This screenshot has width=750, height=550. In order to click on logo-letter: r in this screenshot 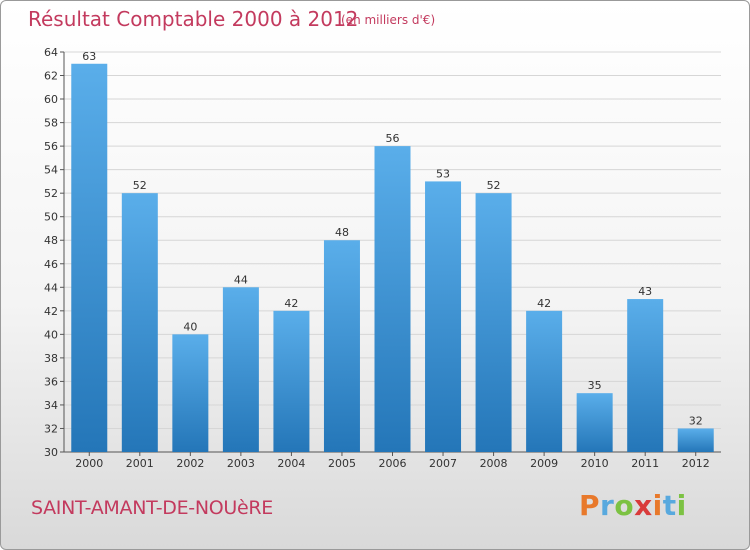, I will do `click(607, 505)`.